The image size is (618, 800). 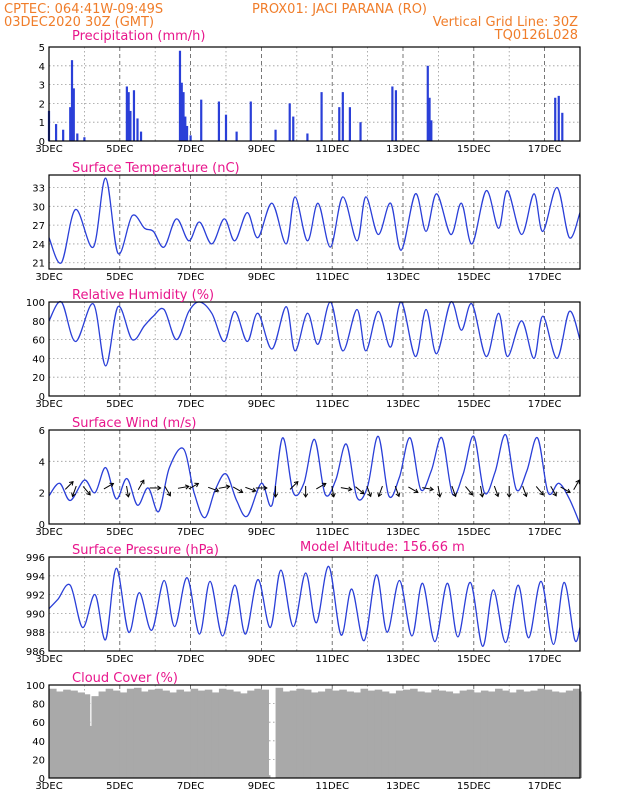 I want to click on y-tick-label: 1, so click(x=42, y=123).